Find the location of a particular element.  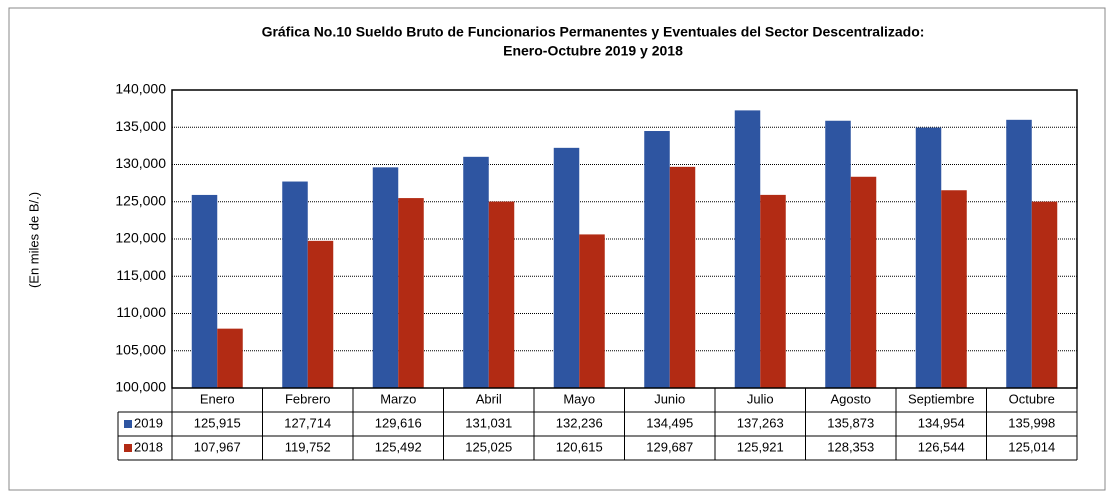

x-tick-label: Marzo is located at coordinates (398, 398).